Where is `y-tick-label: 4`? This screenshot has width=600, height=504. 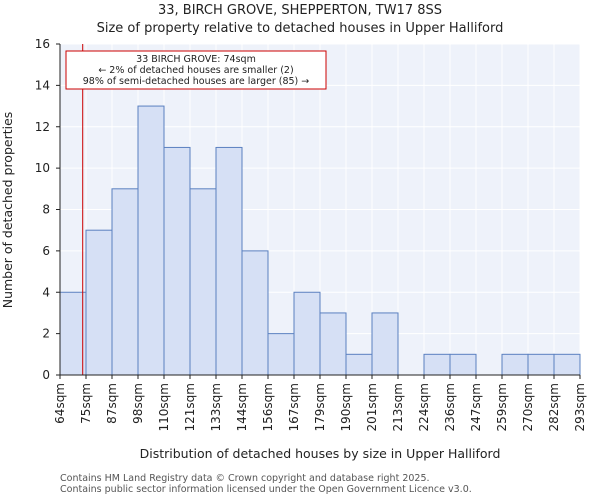 y-tick-label: 4 is located at coordinates (46, 292).